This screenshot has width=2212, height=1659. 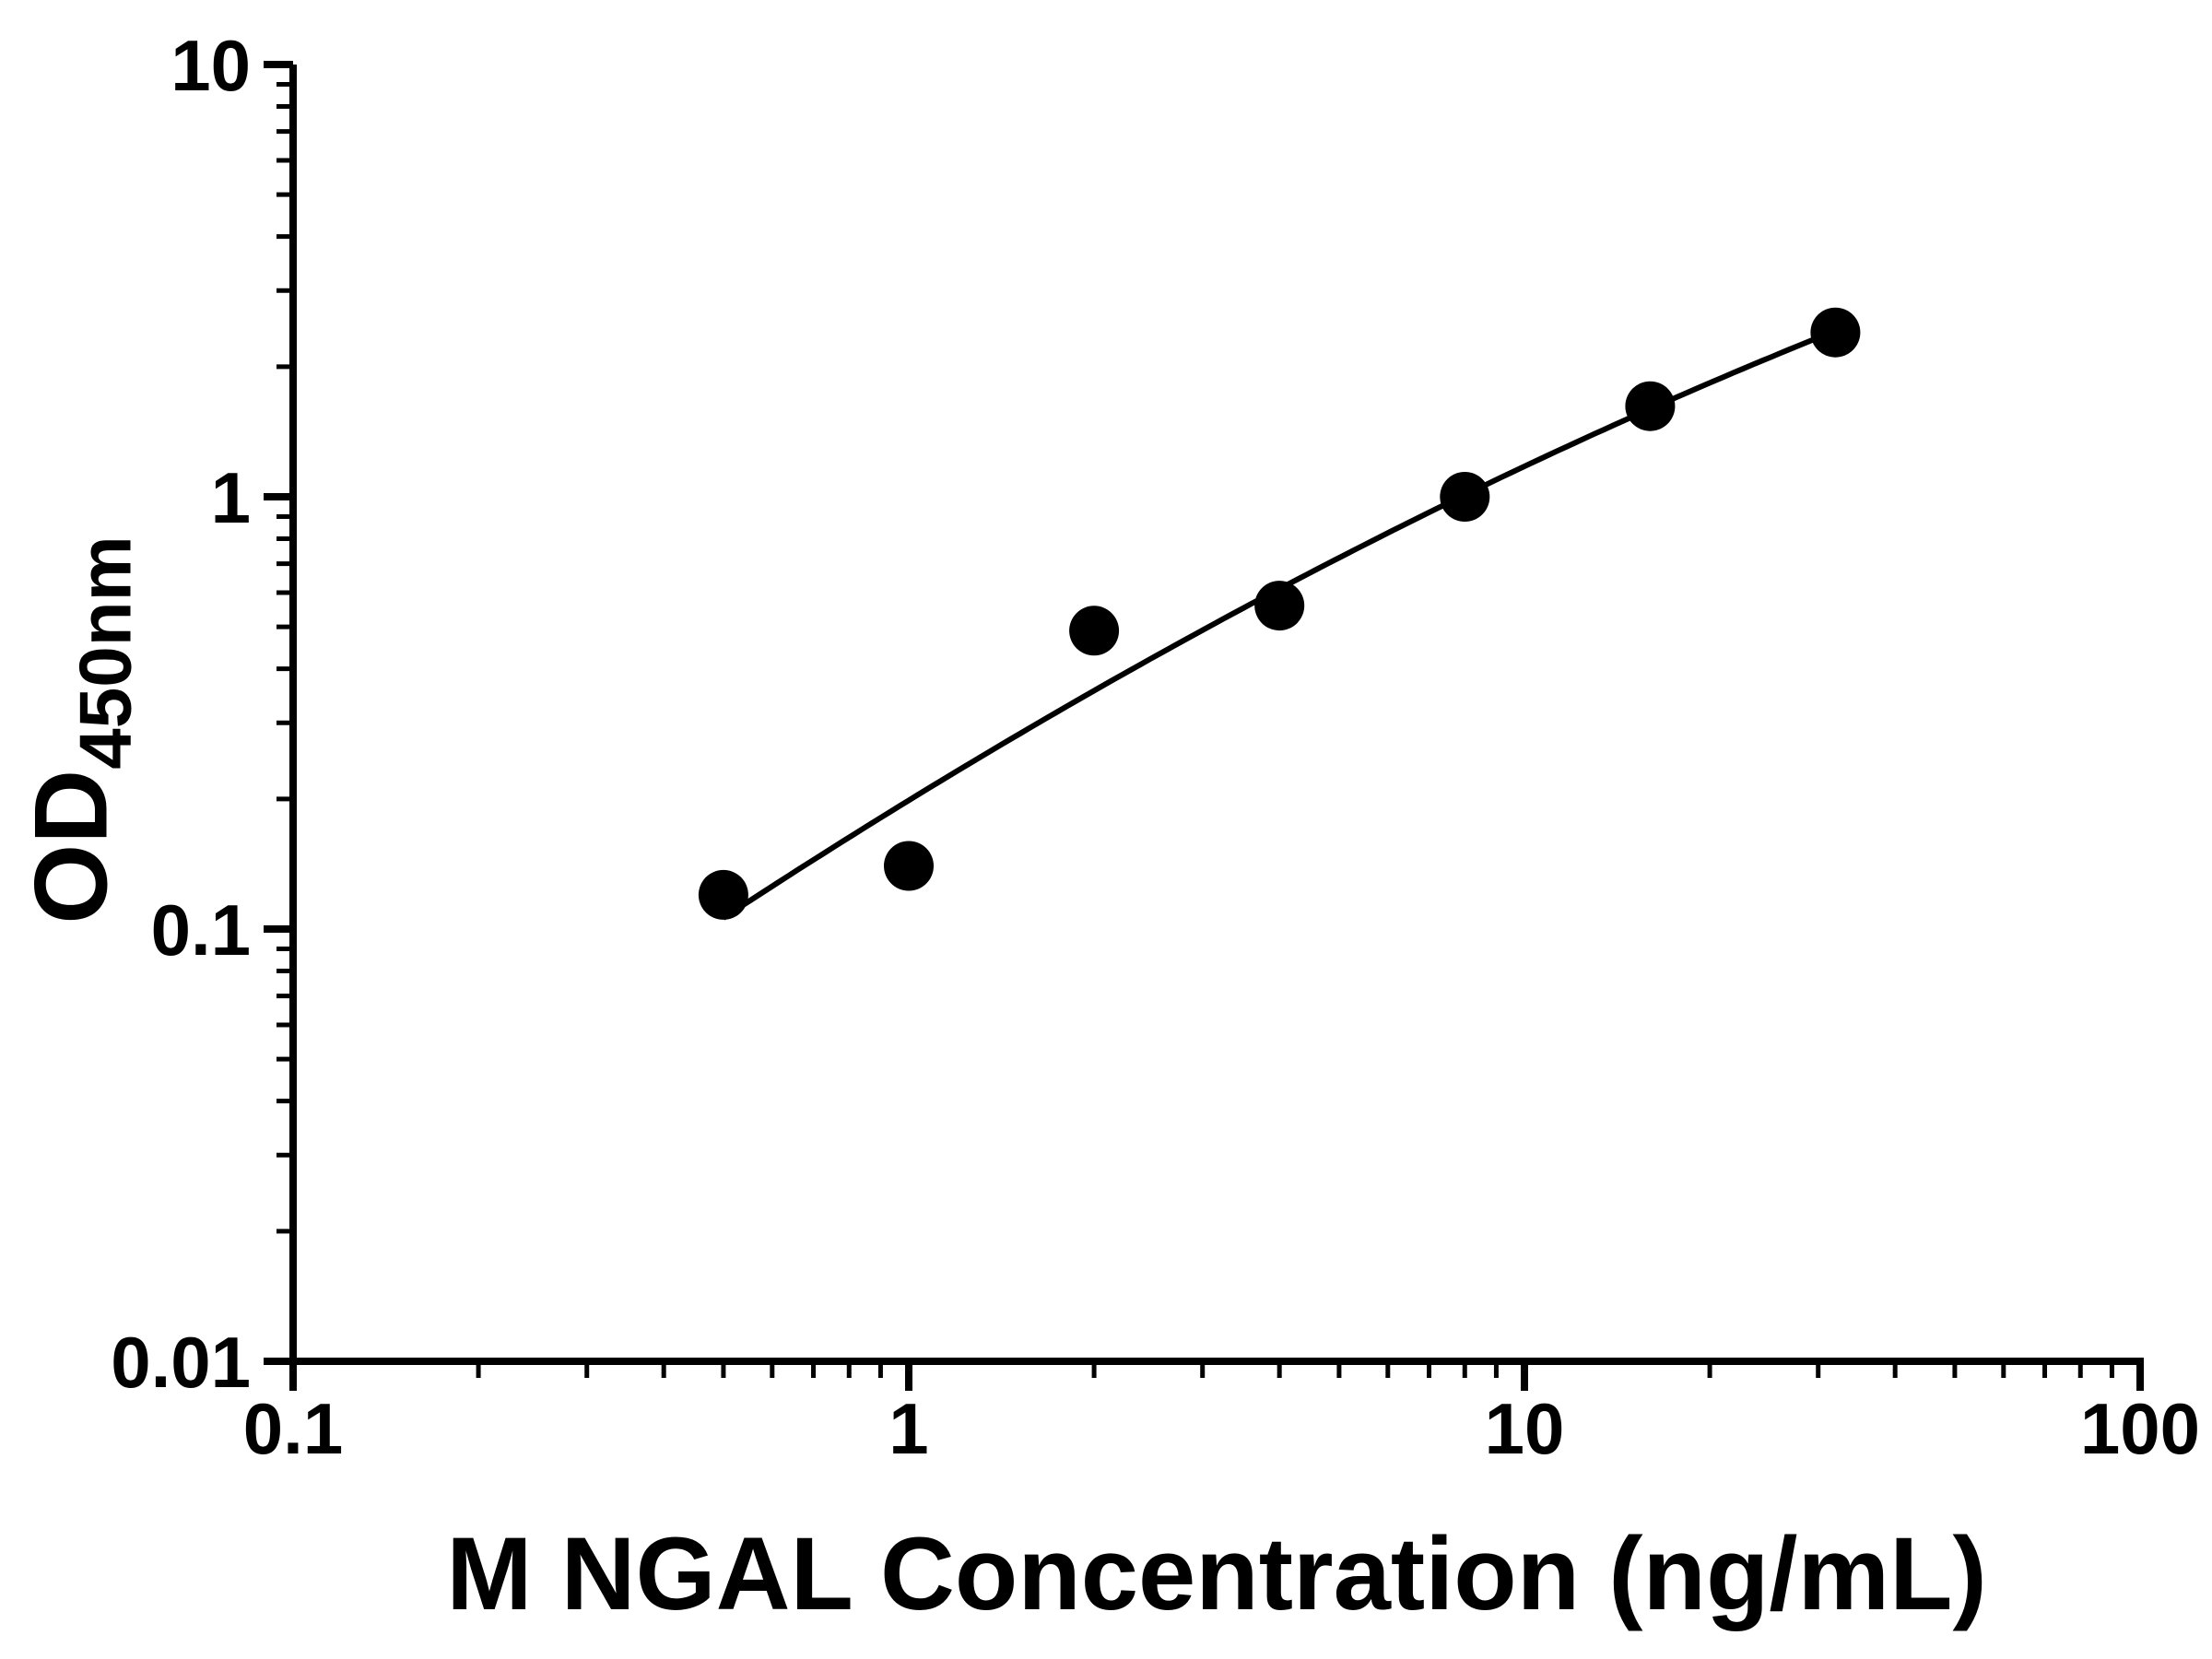 I want to click on x-tick-label: 10, so click(x=1525, y=1428).